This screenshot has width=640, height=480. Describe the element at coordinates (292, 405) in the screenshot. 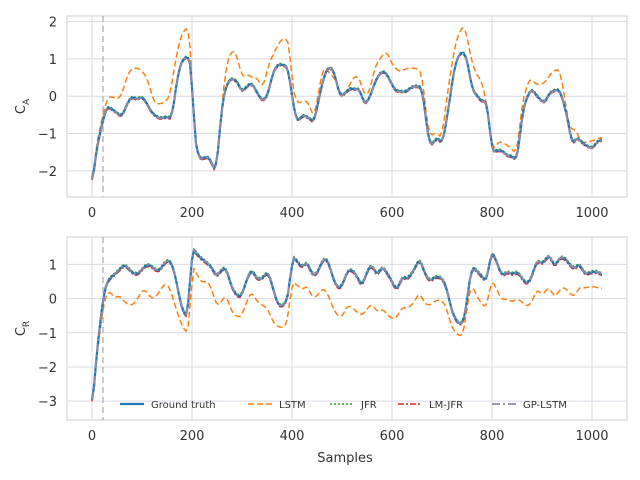

I see `legend-label: LSTM` at that location.